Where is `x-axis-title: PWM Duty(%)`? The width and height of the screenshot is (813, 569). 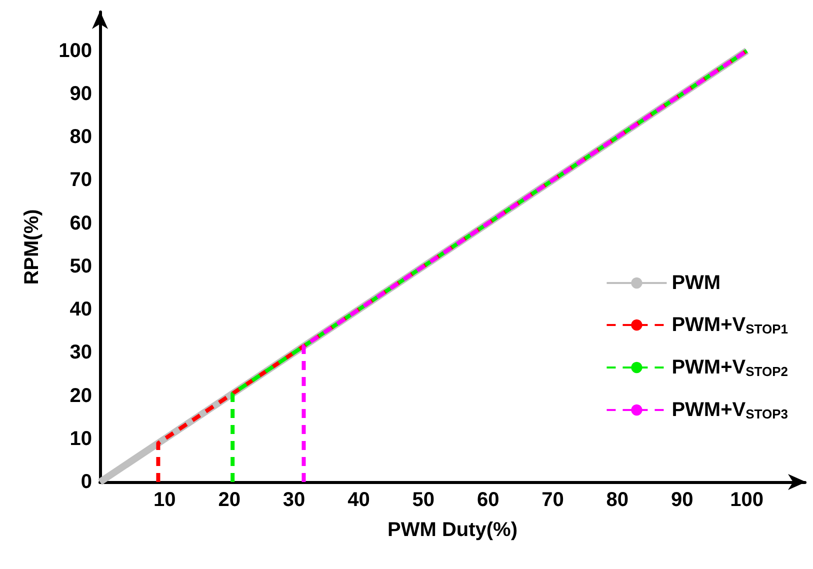 x-axis-title: PWM Duty(%) is located at coordinates (453, 530).